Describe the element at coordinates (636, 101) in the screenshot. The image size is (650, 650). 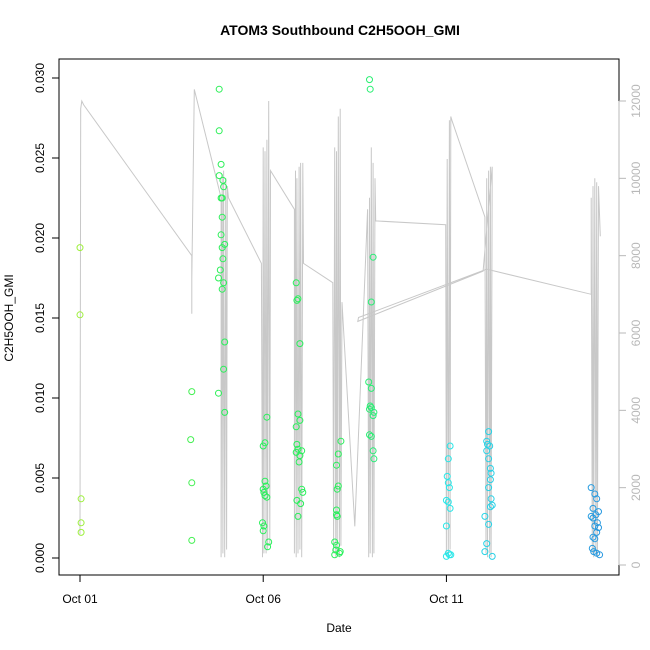
I see `y2-tick-label: 12000` at that location.